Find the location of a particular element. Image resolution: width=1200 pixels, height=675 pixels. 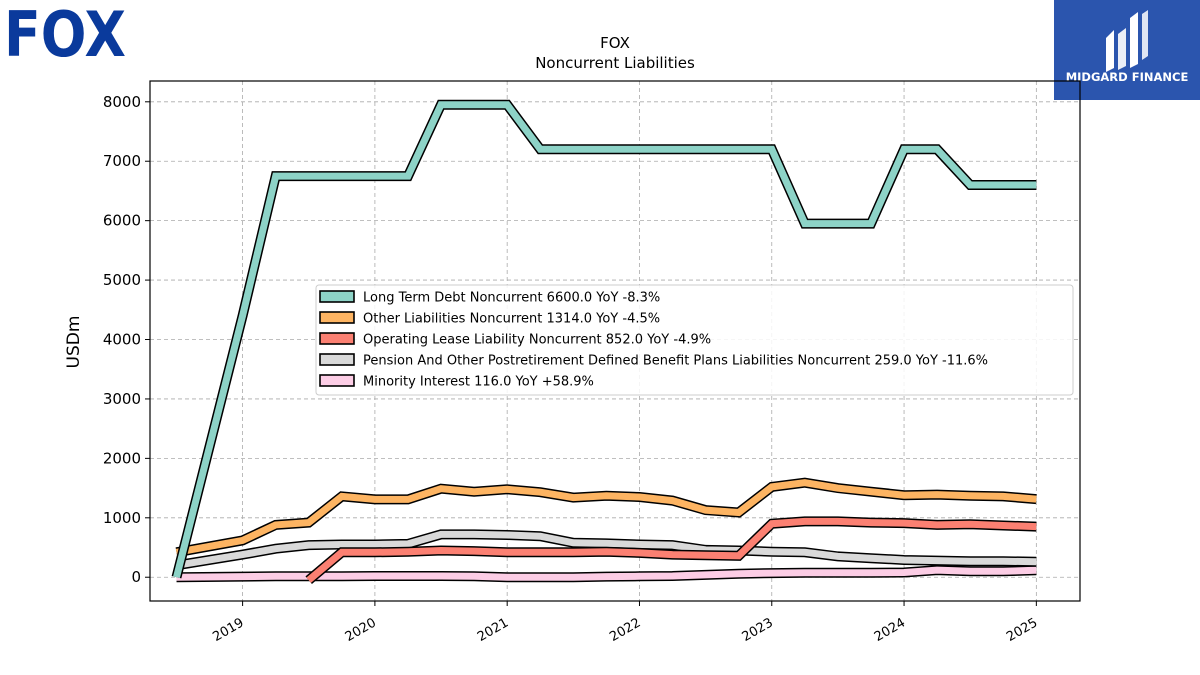

x-tick-label: 2021 is located at coordinates (493, 630).